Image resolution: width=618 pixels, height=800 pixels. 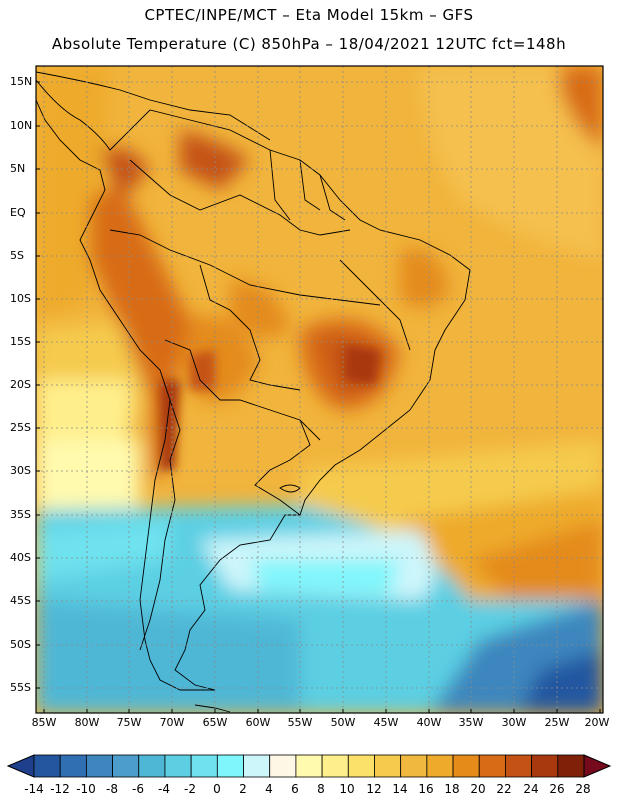 I want to click on lat-label: 10S, so click(x=20, y=298).